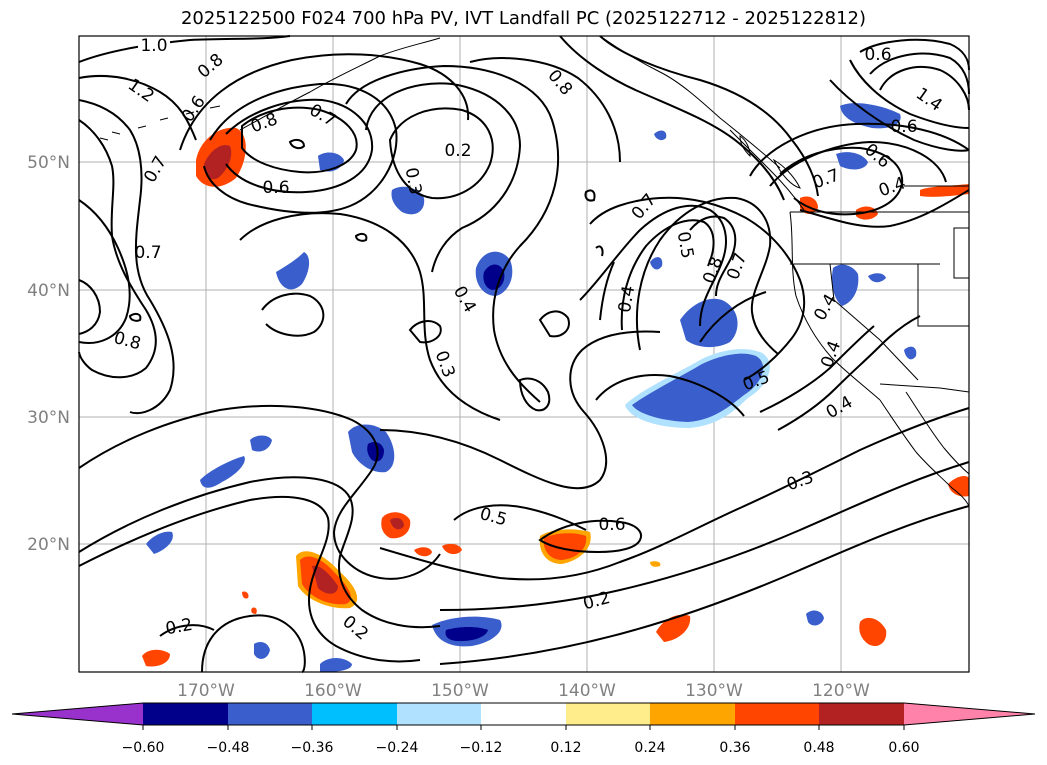 This screenshot has height=765, width=1047. What do you see at coordinates (565, 748) in the screenshot?
I see `colorbar-tick-label: 0.12` at bounding box center [565, 748].